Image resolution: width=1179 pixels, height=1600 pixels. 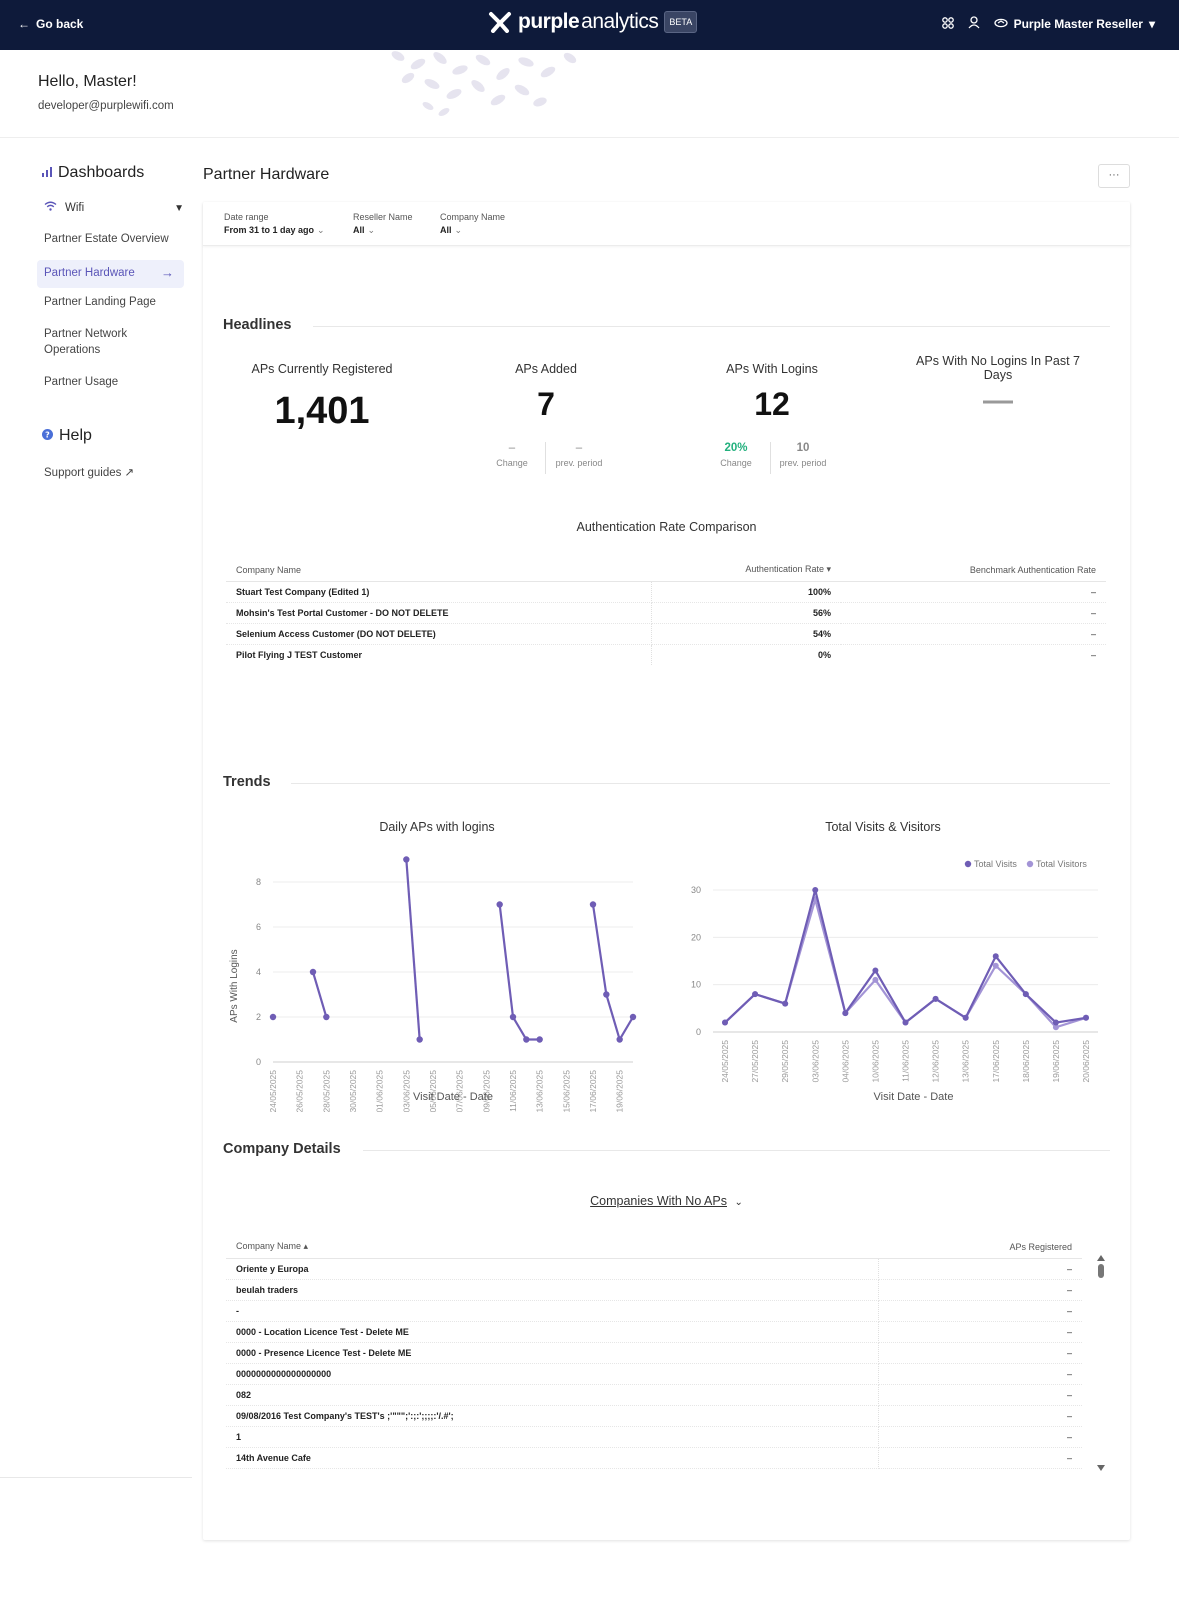 I want to click on support-guides-link: Support guides ↗, so click(x=89, y=473).